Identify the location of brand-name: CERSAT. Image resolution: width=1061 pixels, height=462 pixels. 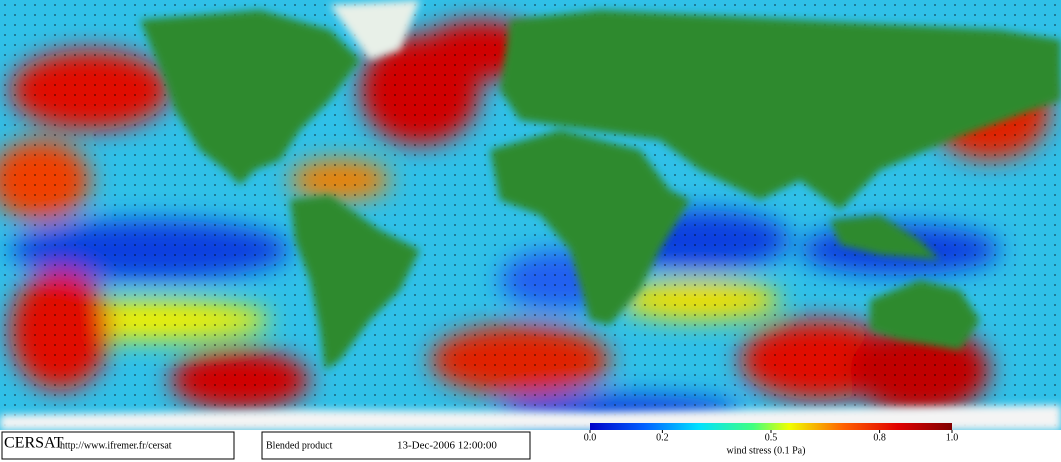
(34, 443).